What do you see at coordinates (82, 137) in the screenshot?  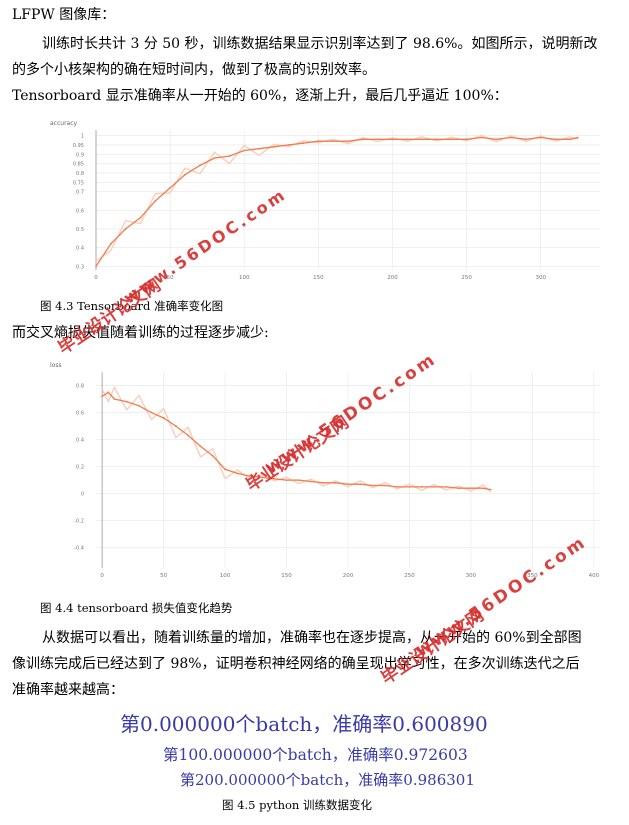 I see `y-tick-label: 1` at bounding box center [82, 137].